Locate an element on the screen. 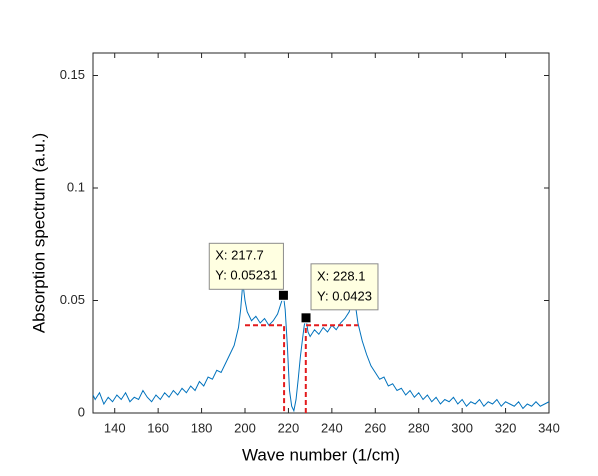 This screenshot has height=476, width=598. y-axis-label: Absorption spectrum (a.u.) is located at coordinates (38, 233).